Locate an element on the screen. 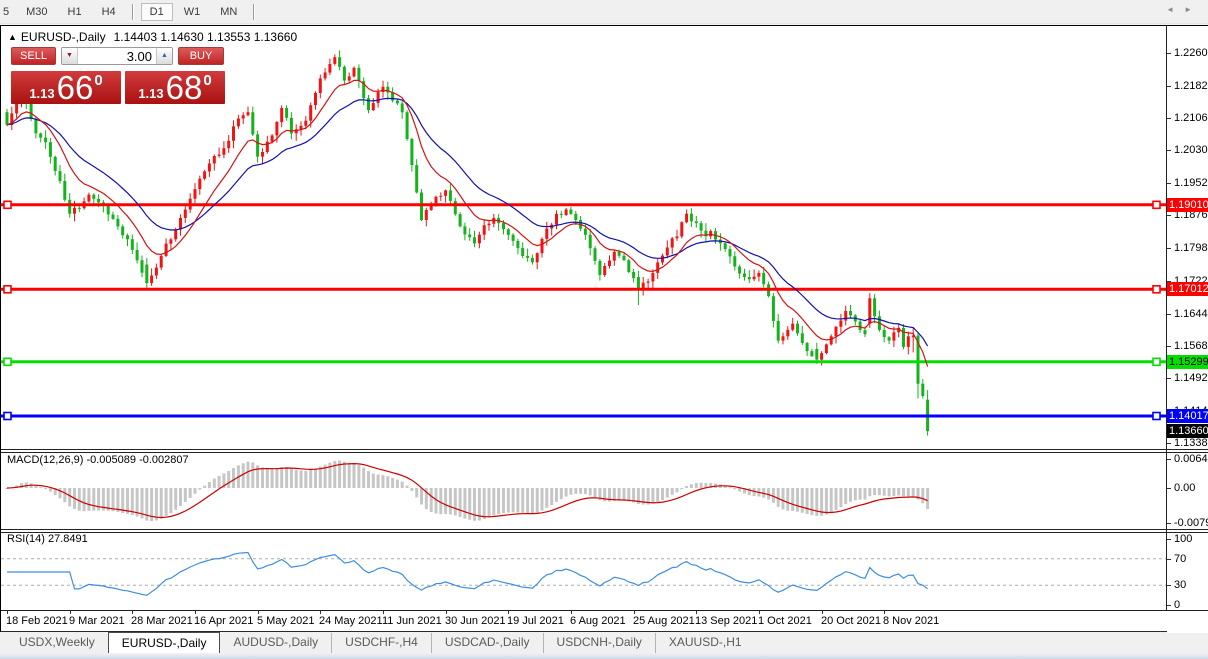  x-axis-label: 5 May 2021 is located at coordinates (286, 621).